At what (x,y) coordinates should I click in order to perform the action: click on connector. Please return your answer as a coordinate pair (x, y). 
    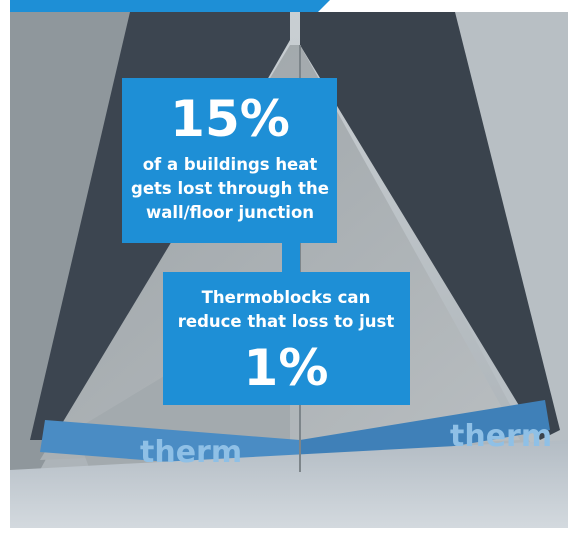
    Looking at the image, I should click on (291, 258).